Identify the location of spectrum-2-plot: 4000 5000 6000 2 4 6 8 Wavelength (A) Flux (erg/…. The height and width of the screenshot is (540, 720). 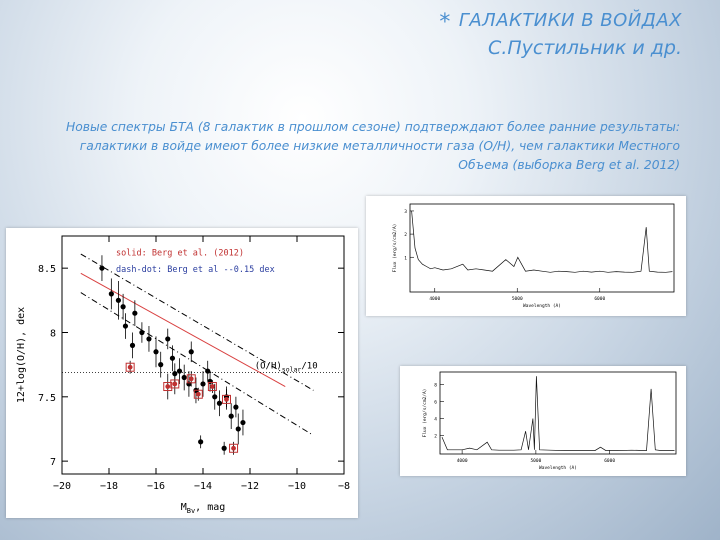
(549, 421).